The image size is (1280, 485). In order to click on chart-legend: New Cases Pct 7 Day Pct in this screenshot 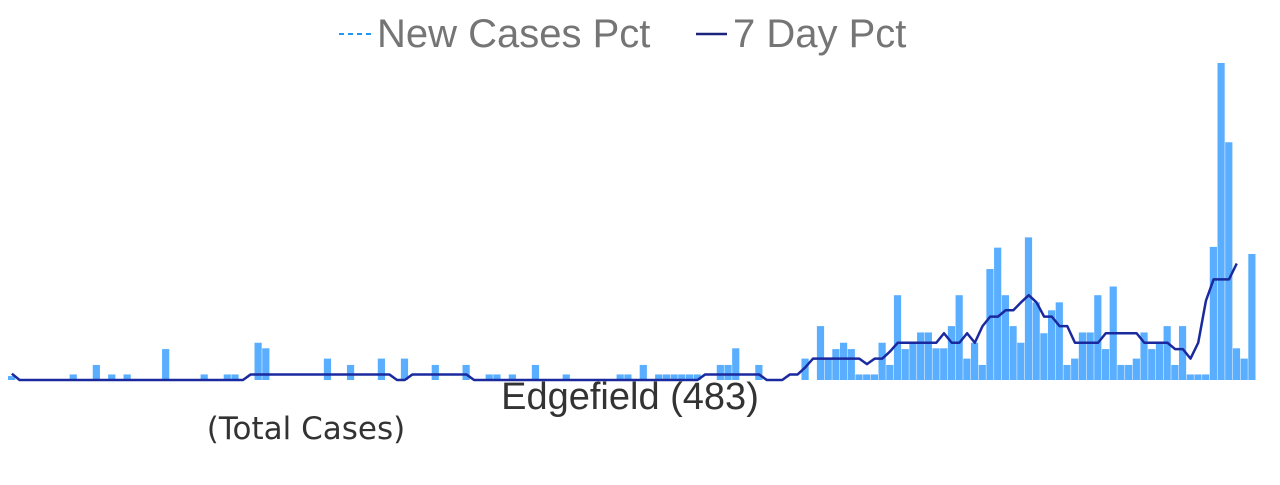, I will do `click(622, 34)`.